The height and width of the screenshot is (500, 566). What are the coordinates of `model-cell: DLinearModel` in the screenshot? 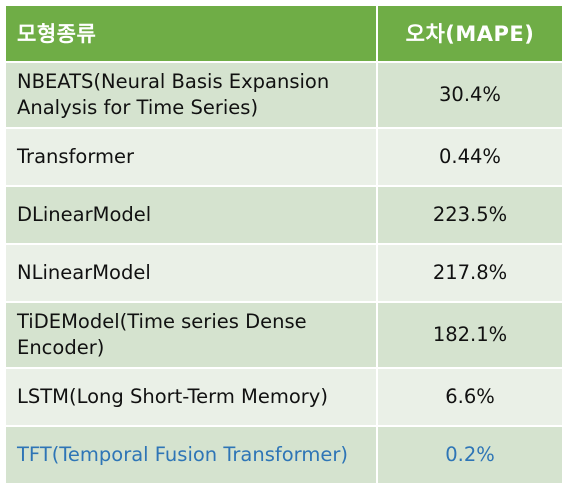 It's located at (191, 215).